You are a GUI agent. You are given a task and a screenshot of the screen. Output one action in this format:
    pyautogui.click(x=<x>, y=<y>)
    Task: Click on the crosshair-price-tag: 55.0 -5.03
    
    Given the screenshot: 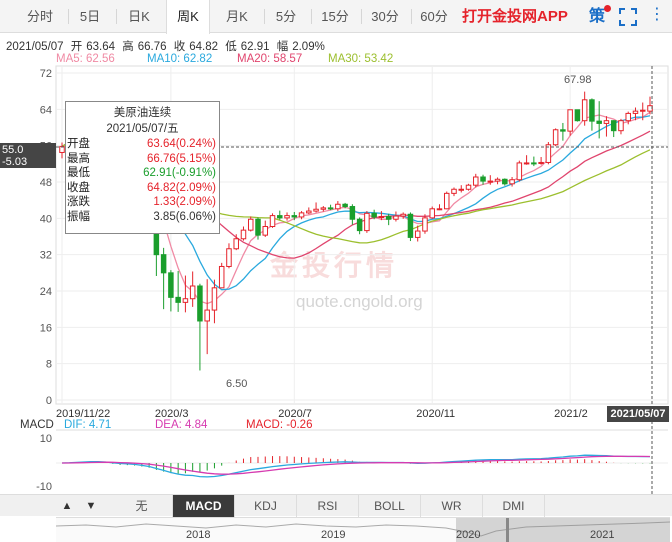 What is the action you would take?
    pyautogui.click(x=28, y=155)
    